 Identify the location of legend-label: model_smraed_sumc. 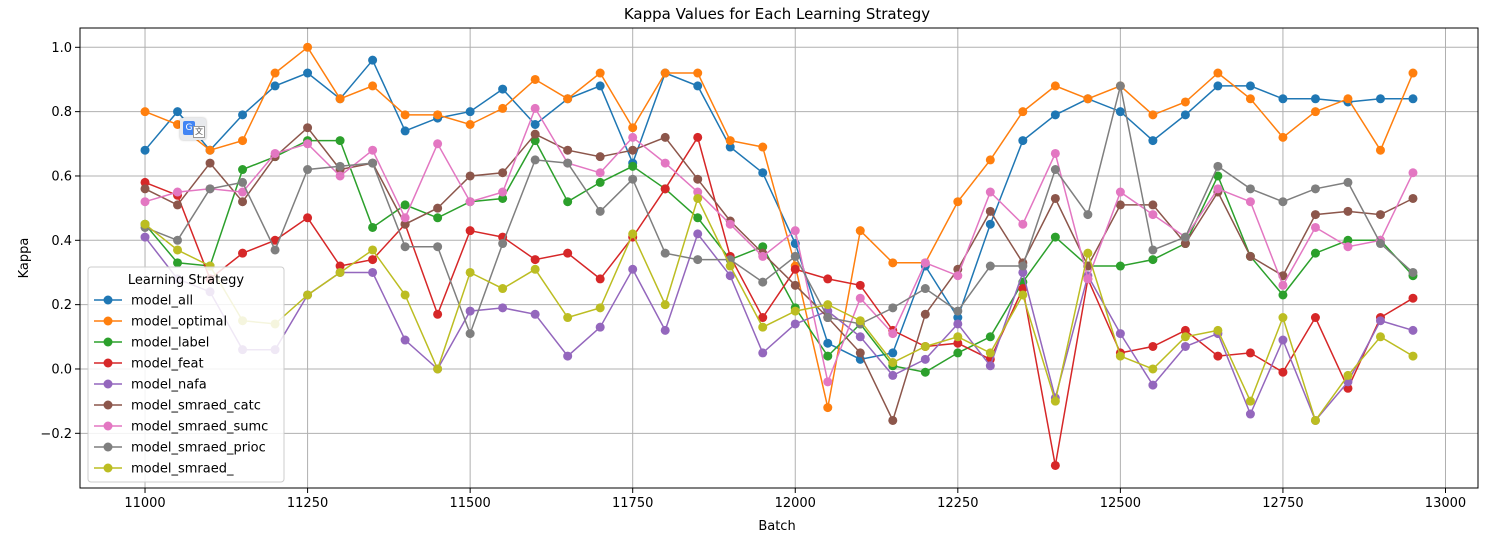
(199, 427).